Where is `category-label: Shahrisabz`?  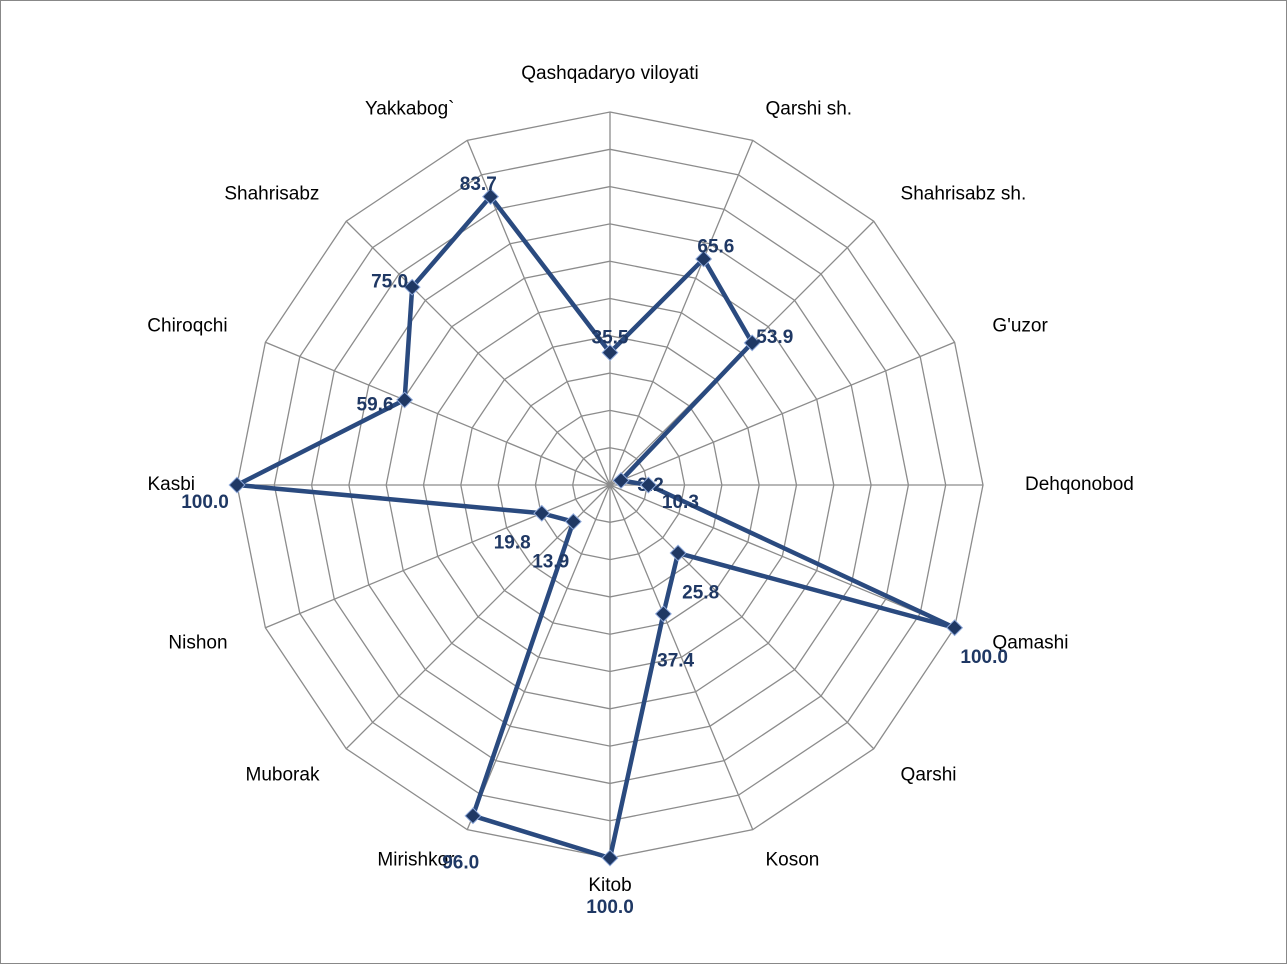 category-label: Shahrisabz is located at coordinates (271, 193).